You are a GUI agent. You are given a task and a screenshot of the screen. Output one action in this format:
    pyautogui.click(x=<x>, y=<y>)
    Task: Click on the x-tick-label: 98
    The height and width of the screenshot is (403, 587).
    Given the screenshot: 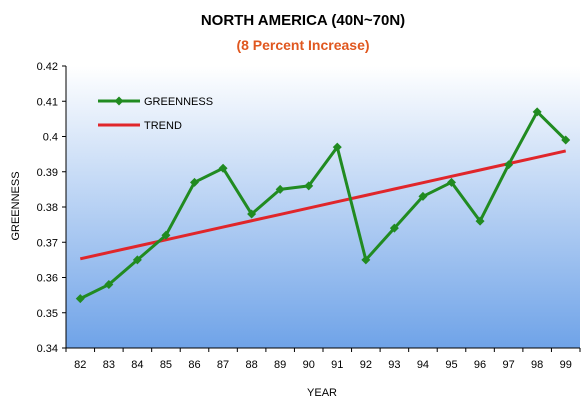 What is the action you would take?
    pyautogui.click(x=537, y=365)
    